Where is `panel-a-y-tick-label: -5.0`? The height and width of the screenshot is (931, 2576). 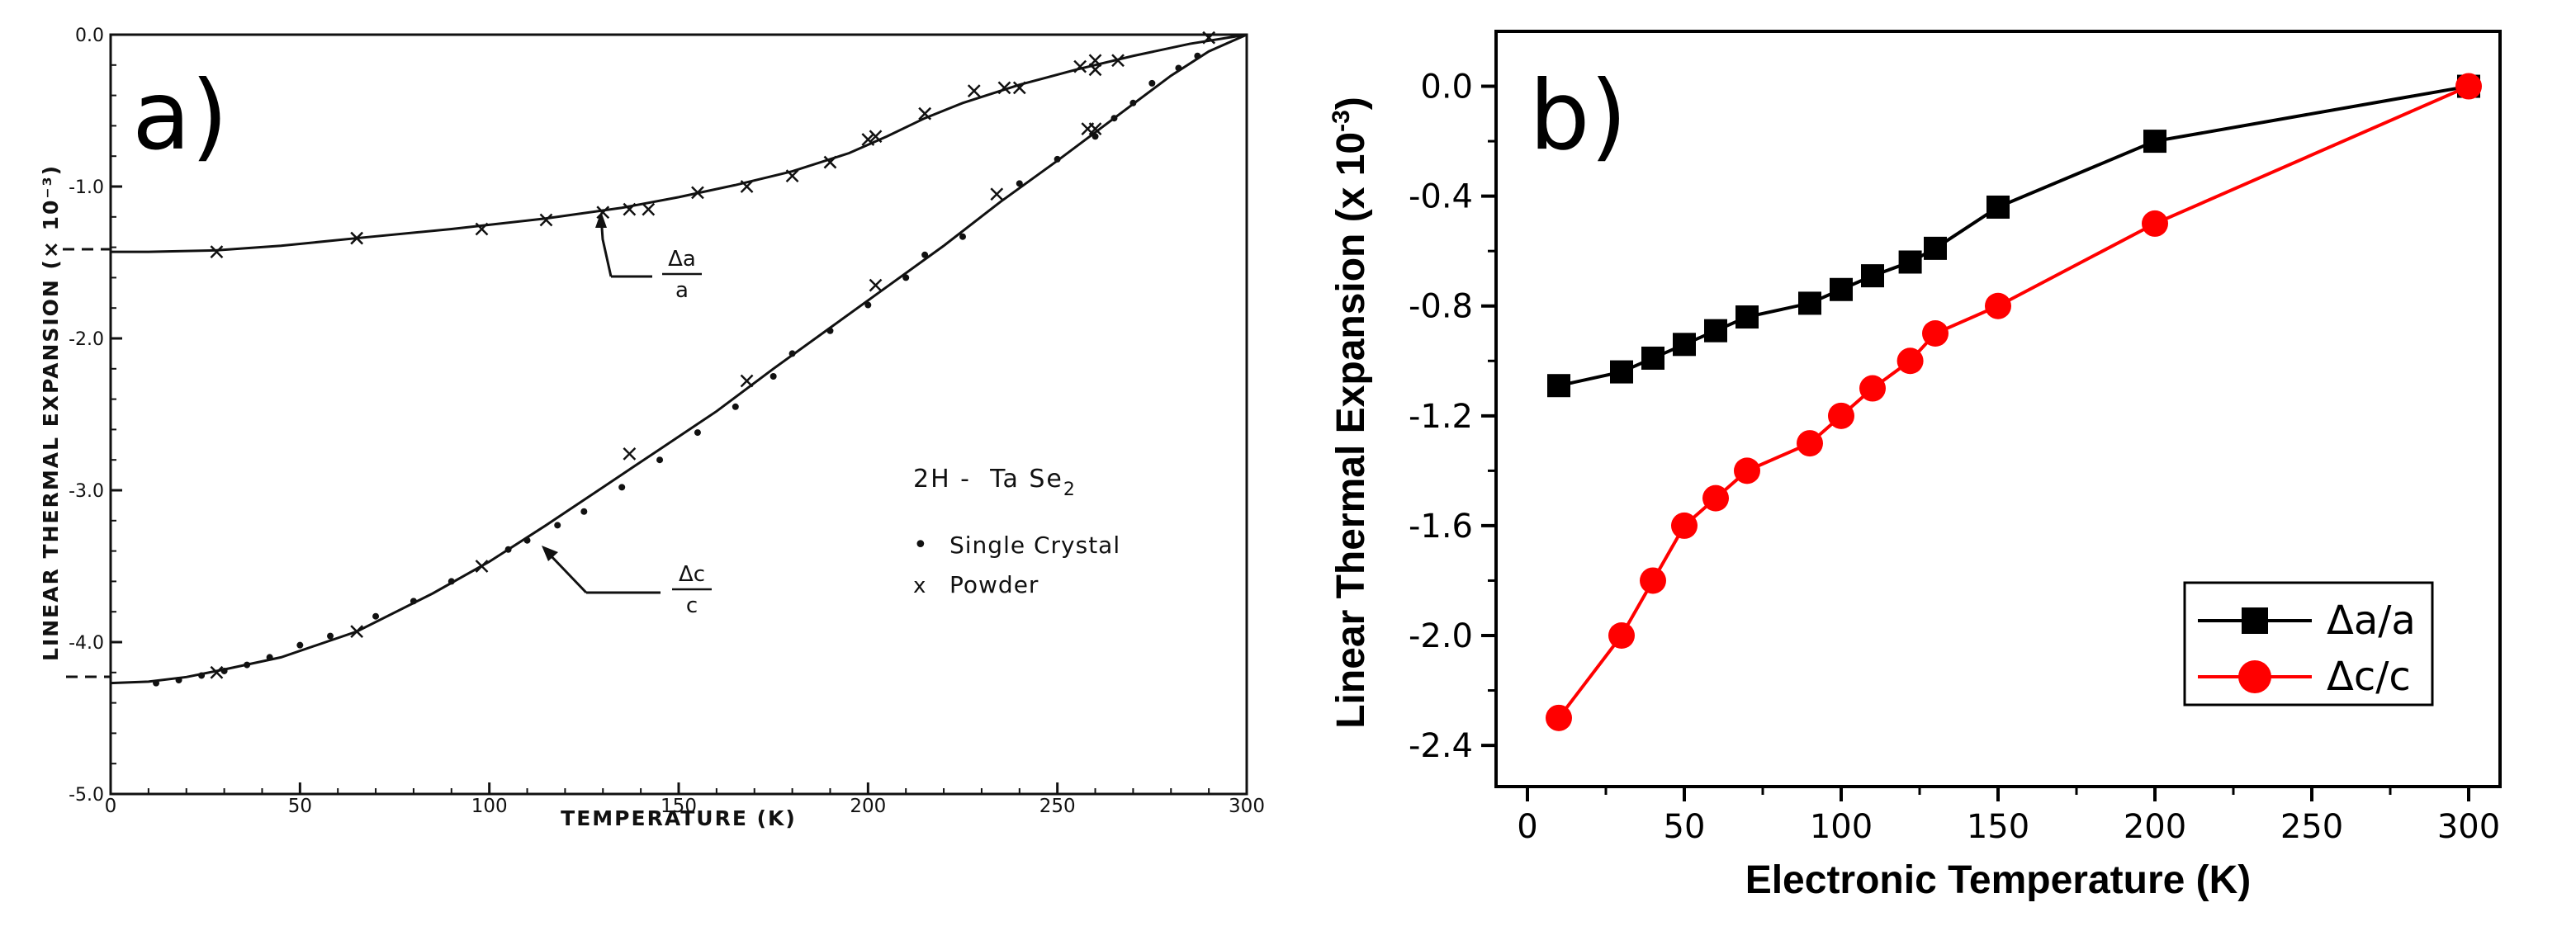 panel-a-y-tick-label: -5.0 is located at coordinates (86, 796).